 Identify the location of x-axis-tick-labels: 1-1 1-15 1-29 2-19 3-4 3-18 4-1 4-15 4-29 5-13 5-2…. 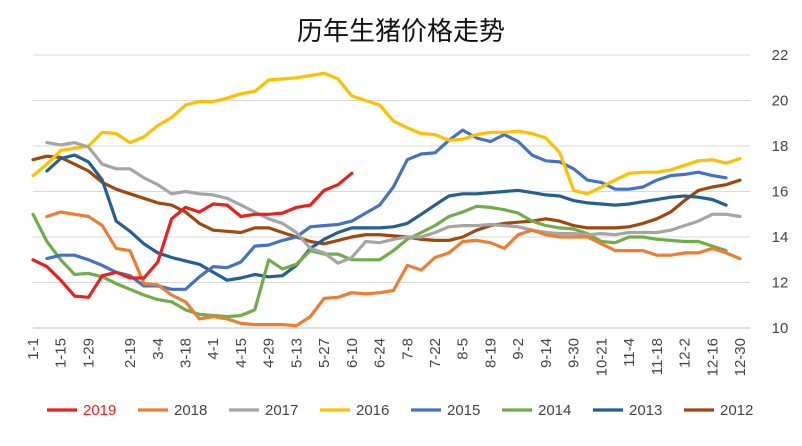
(387, 357).